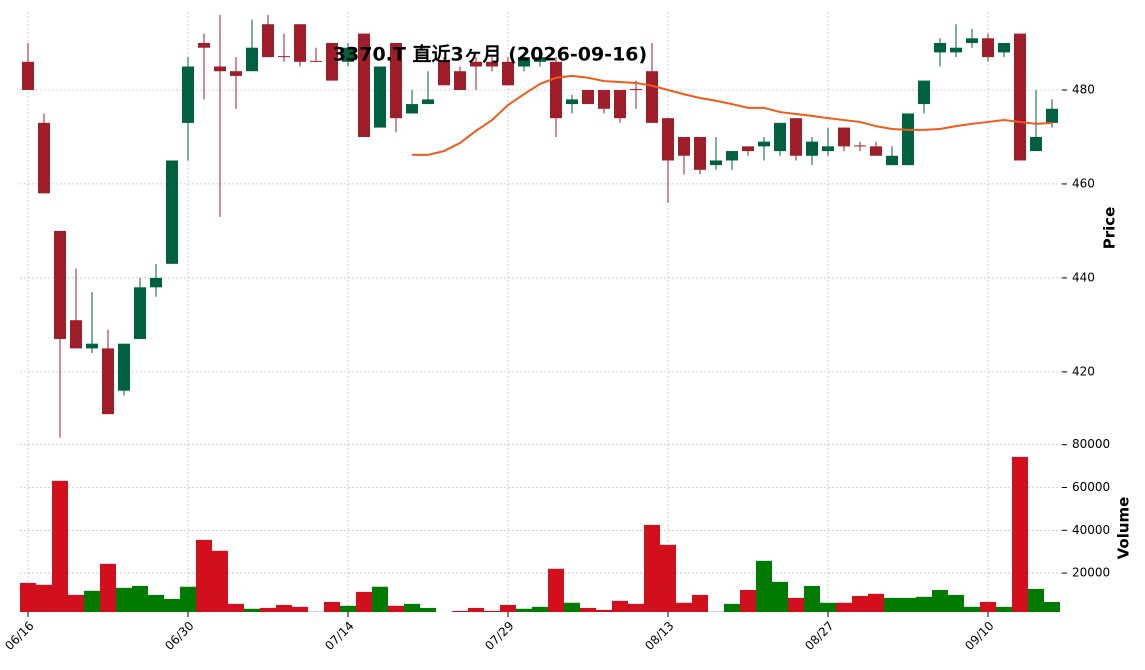  What do you see at coordinates (979, 636) in the screenshot?
I see `x-tick-label: 09/10` at bounding box center [979, 636].